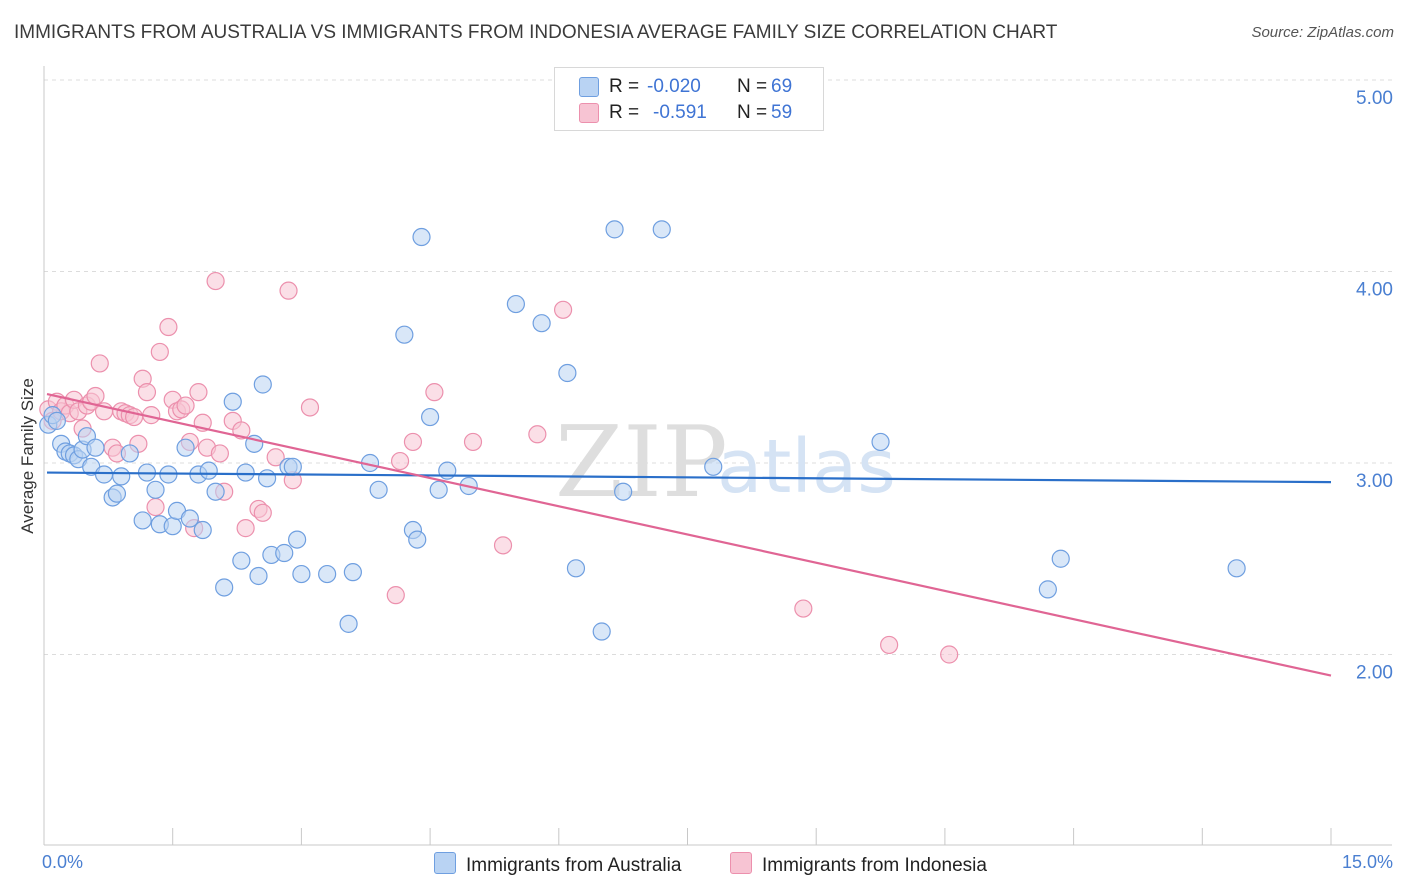  Describe the element at coordinates (1374, 481) in the screenshot. I see `y-tick-label: 3.00` at that location.